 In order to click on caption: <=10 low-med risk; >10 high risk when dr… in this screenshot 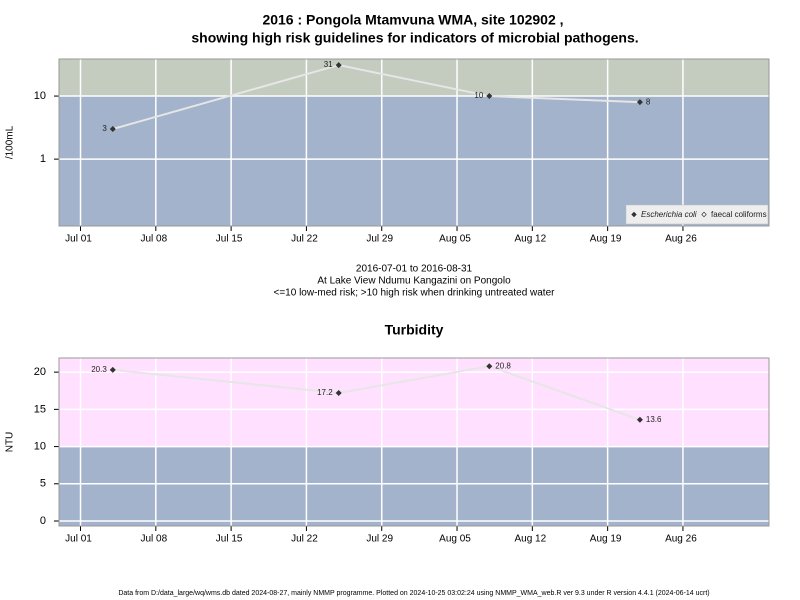, I will do `click(415, 293)`.